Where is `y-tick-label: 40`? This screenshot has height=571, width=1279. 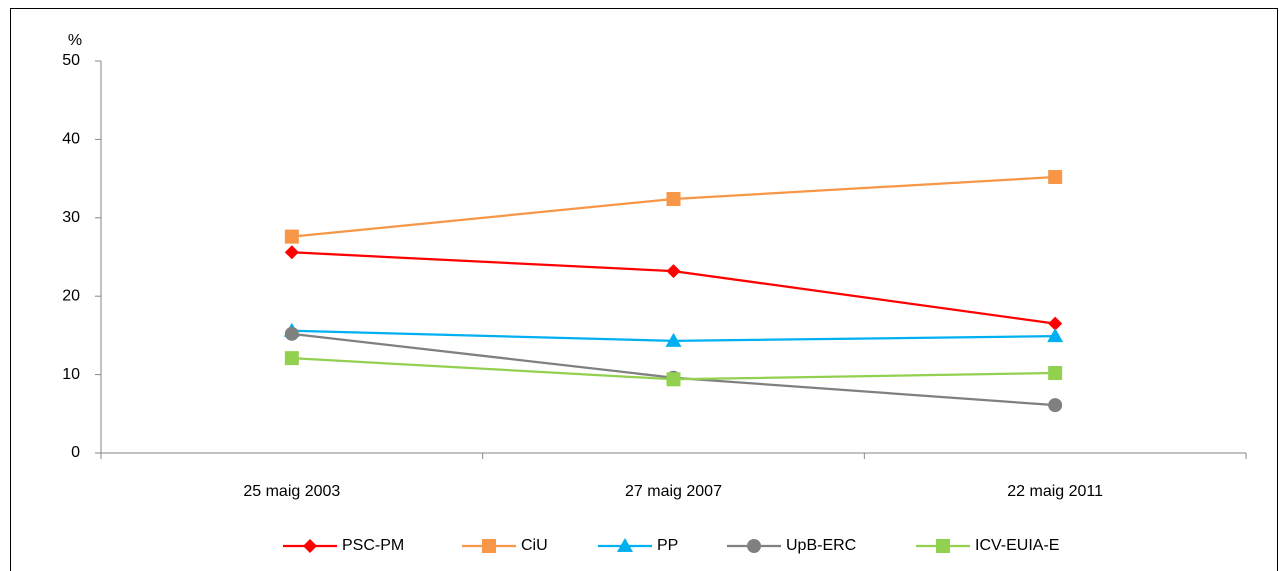 y-tick-label: 40 is located at coordinates (71, 139).